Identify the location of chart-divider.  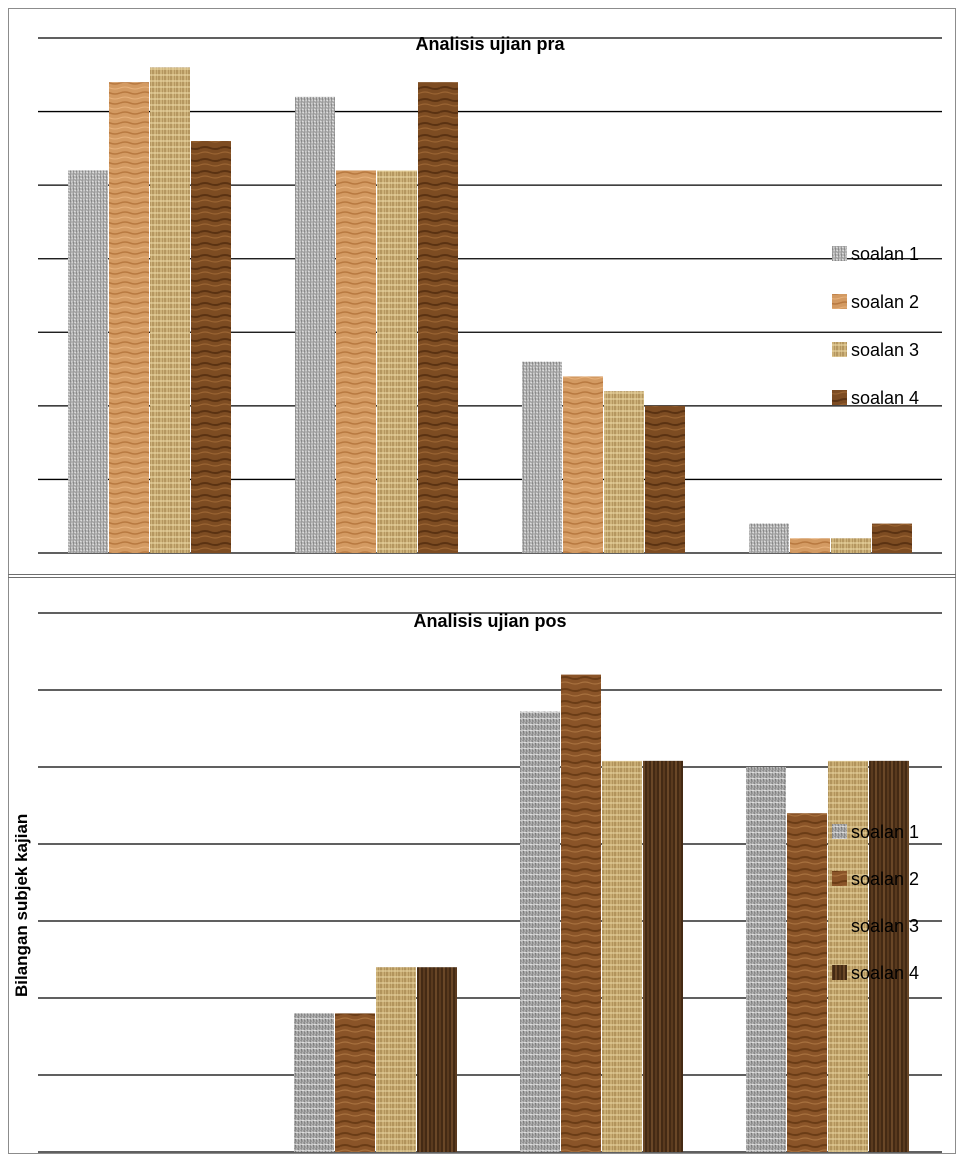
(482, 576).